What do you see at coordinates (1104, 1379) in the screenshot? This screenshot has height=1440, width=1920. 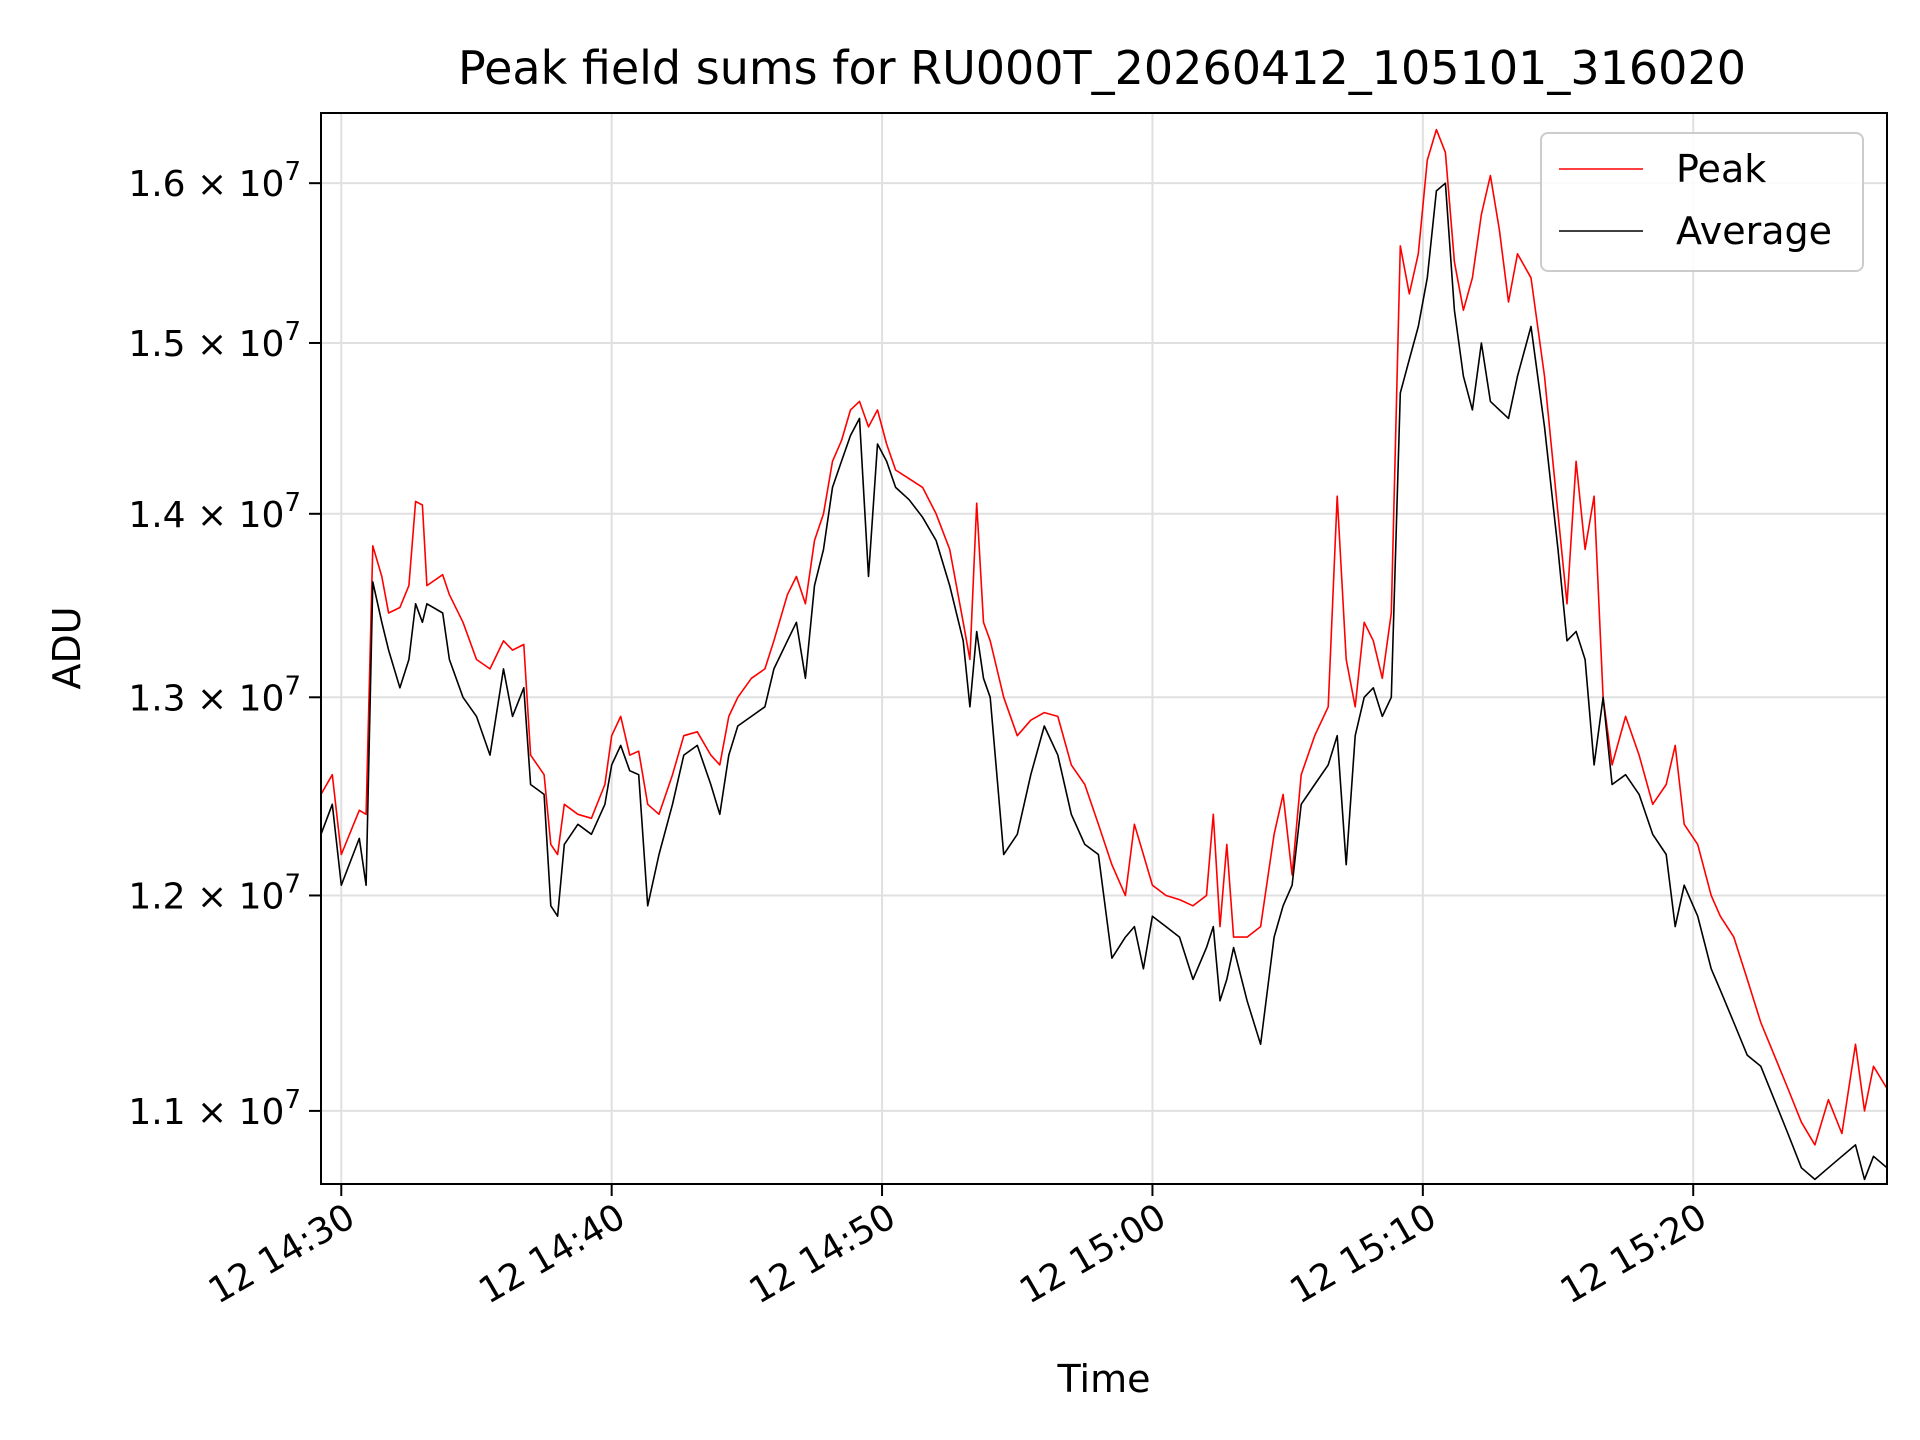 I see `x-axis-label: Time` at bounding box center [1104, 1379].